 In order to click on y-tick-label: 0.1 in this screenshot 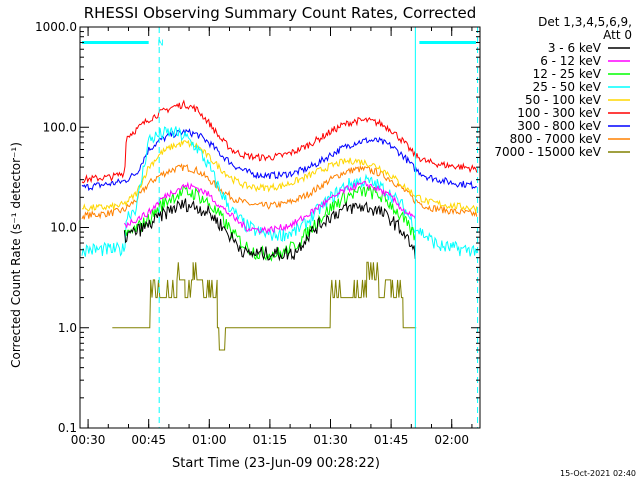, I will do `click(67, 428)`.